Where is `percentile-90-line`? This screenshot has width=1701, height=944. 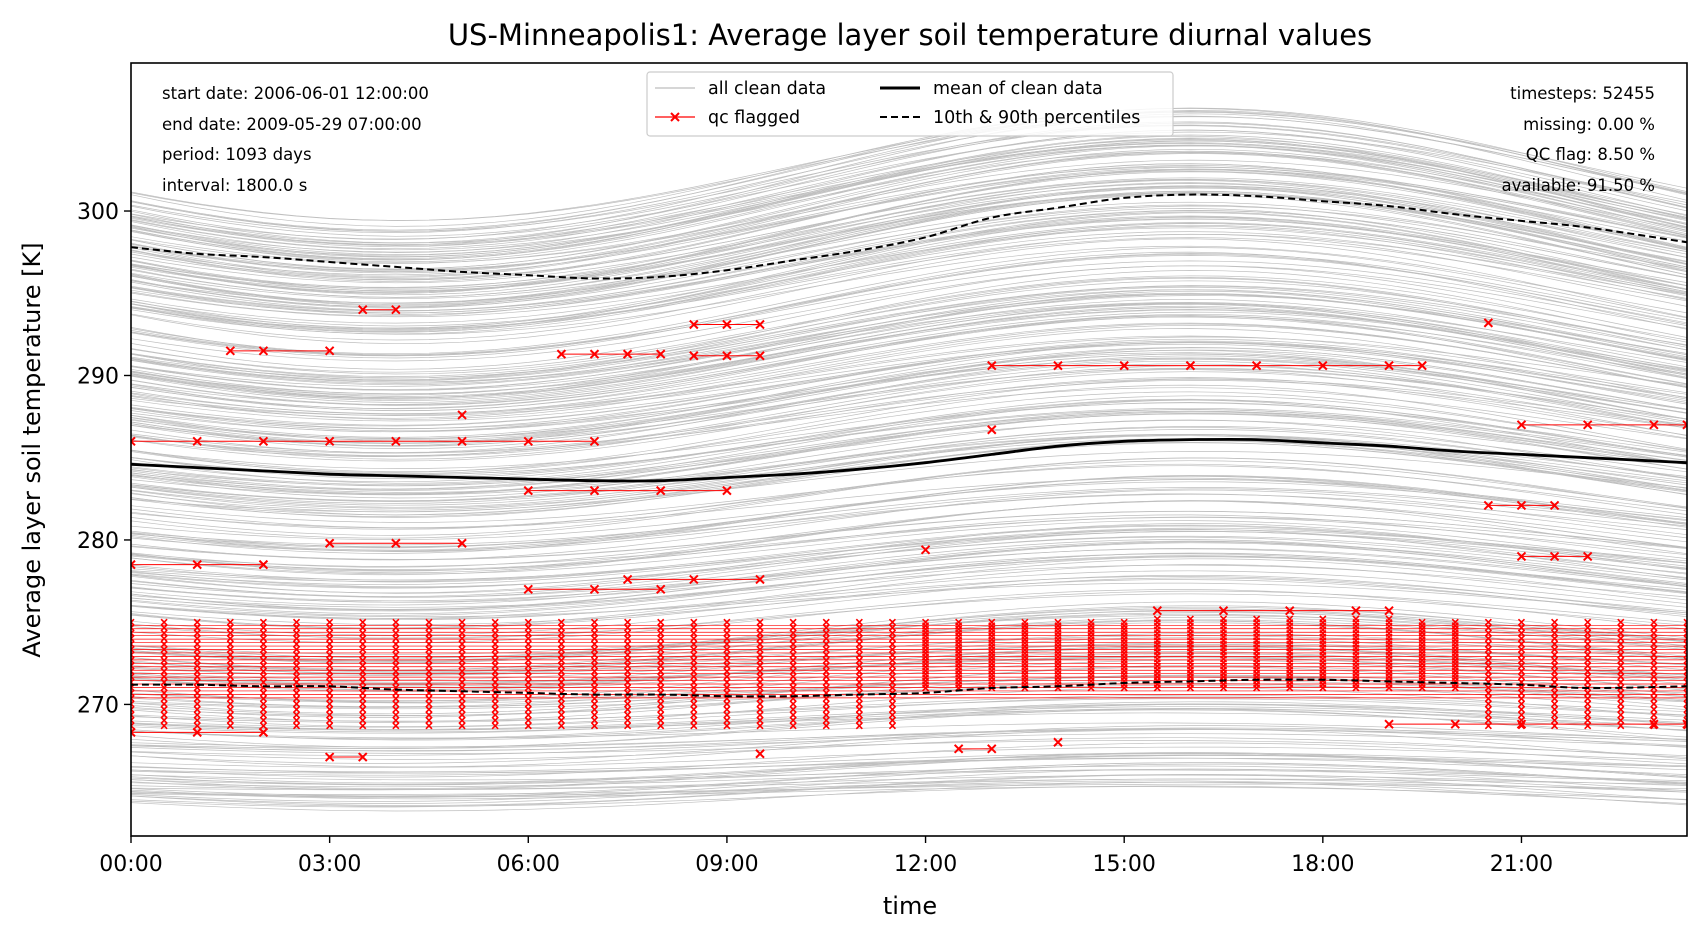 percentile-90-line is located at coordinates (909, 236).